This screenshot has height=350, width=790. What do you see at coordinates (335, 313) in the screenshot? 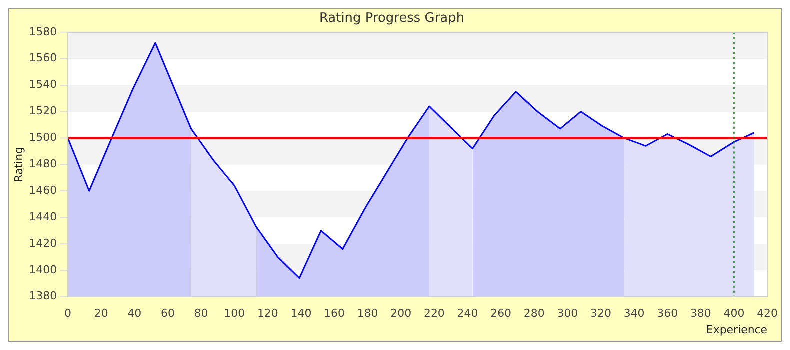
I see `x-tick-label: 160` at bounding box center [335, 313].